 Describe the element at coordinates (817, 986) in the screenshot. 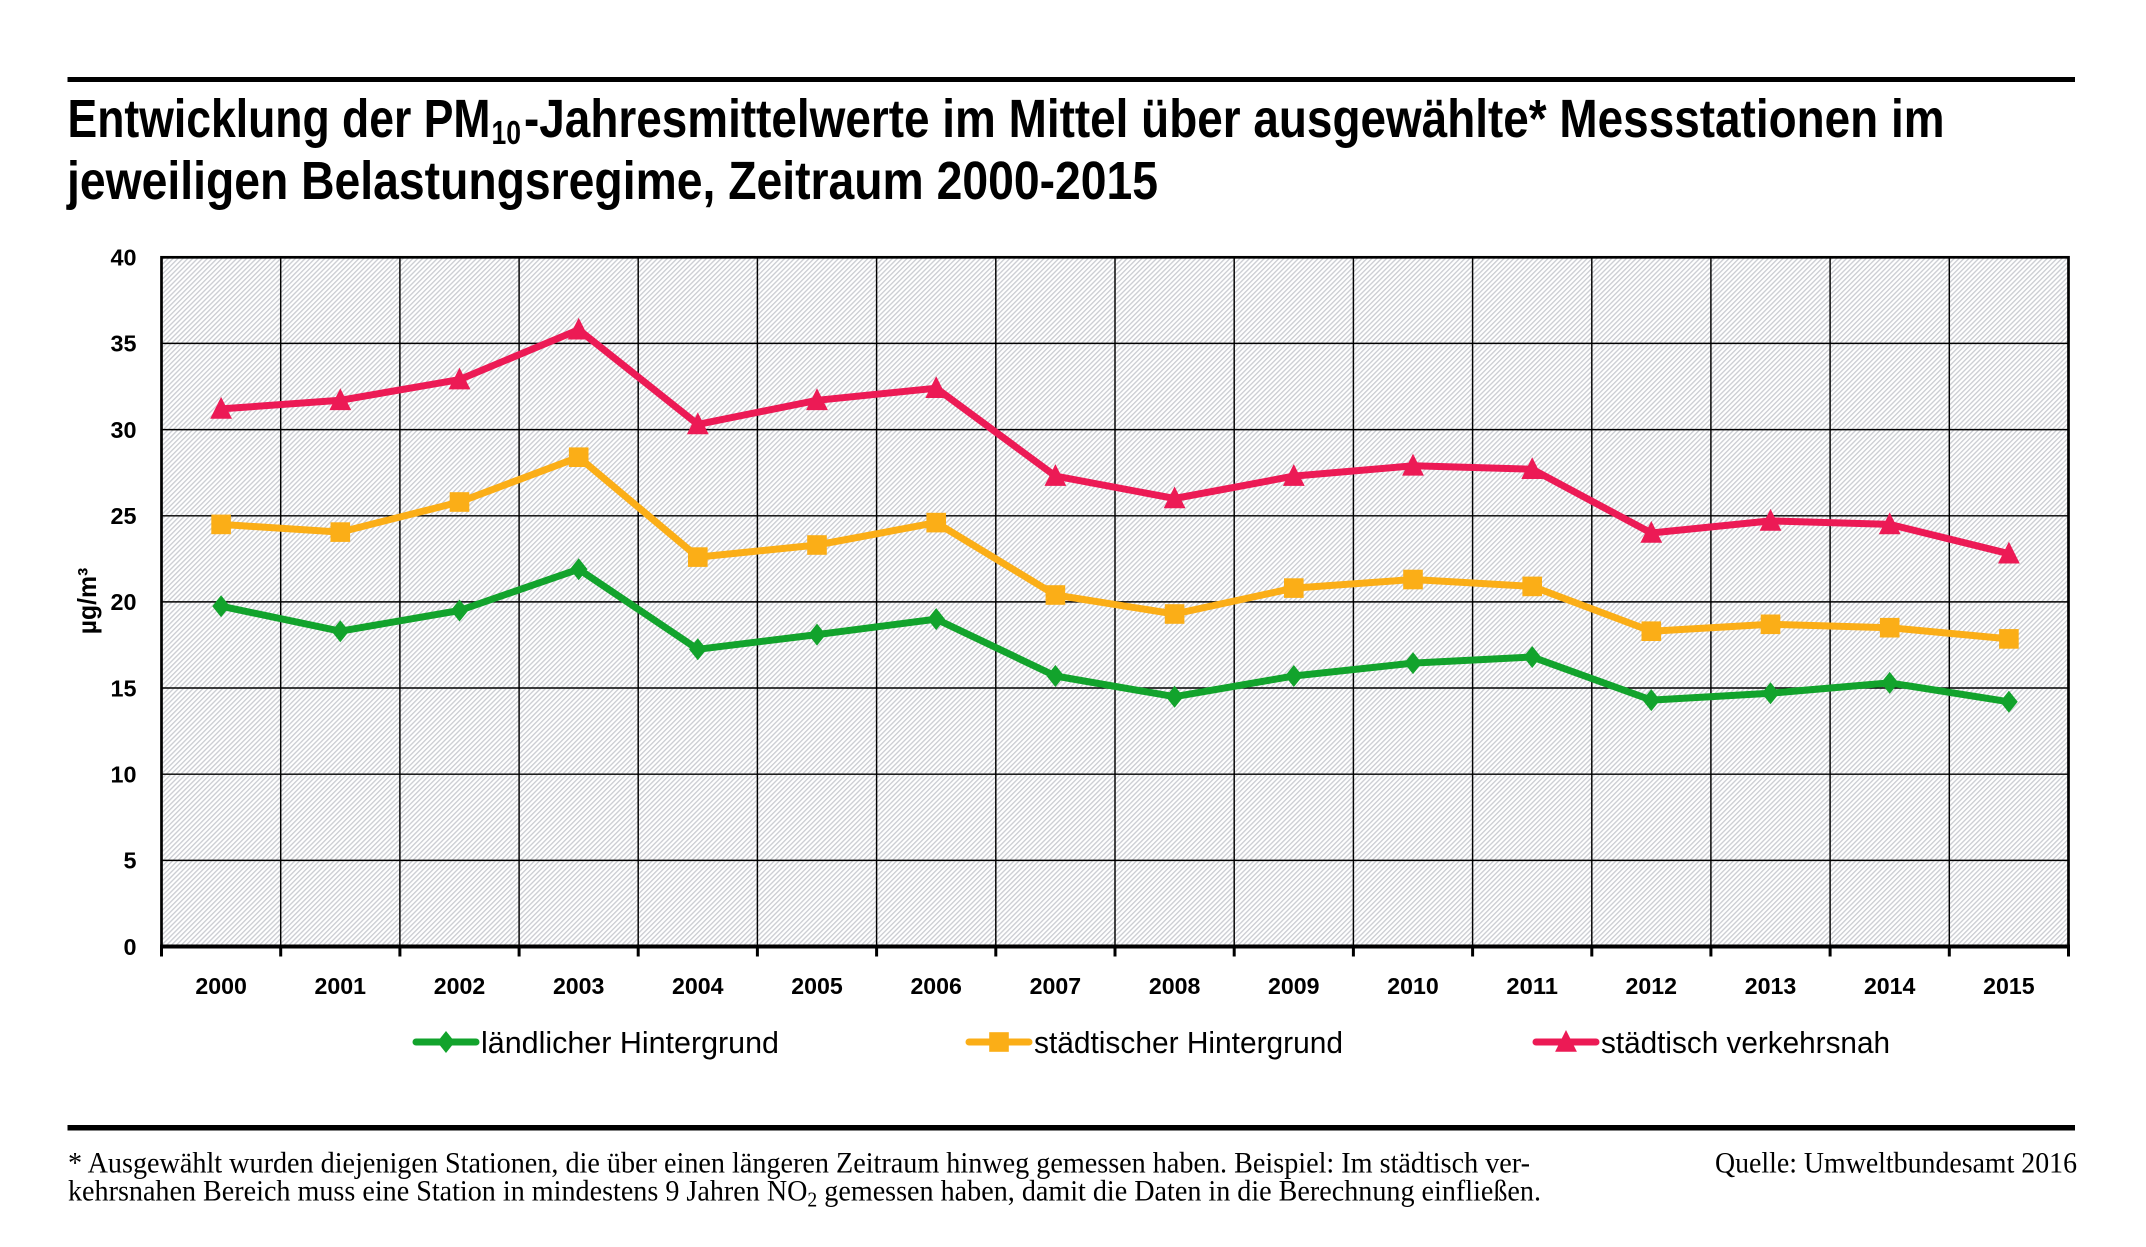

I see `svg-text: 2005` at that location.